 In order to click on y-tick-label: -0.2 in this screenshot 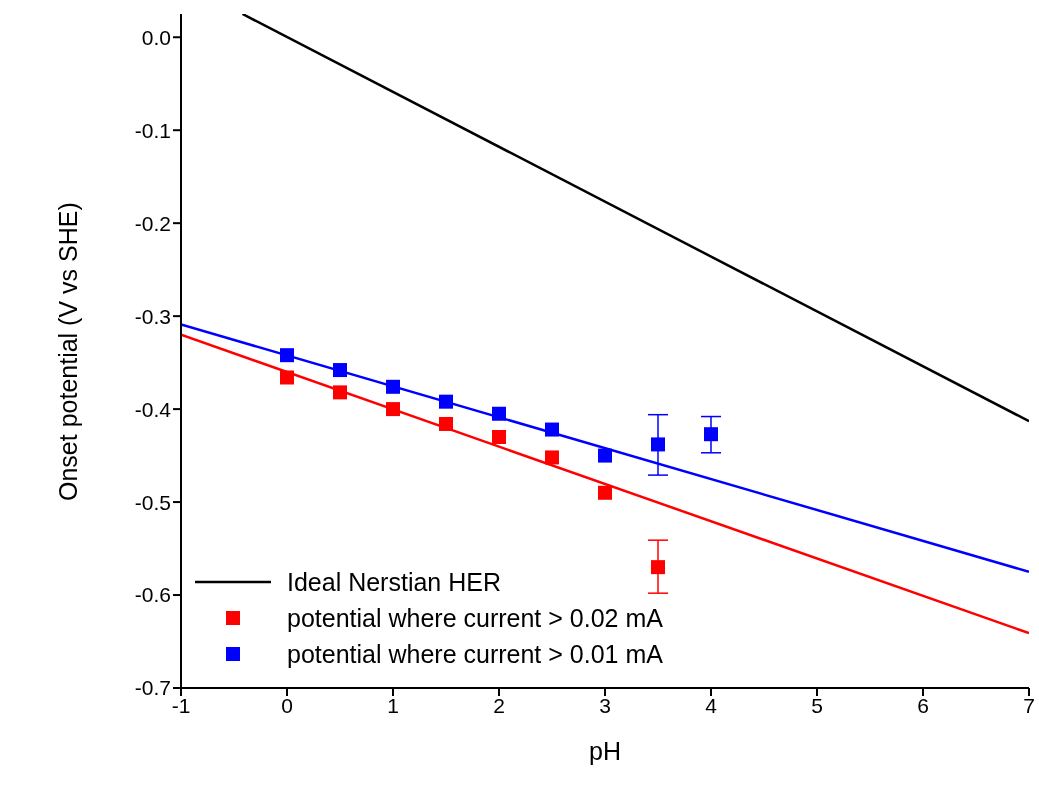, I will do `click(152, 223)`.